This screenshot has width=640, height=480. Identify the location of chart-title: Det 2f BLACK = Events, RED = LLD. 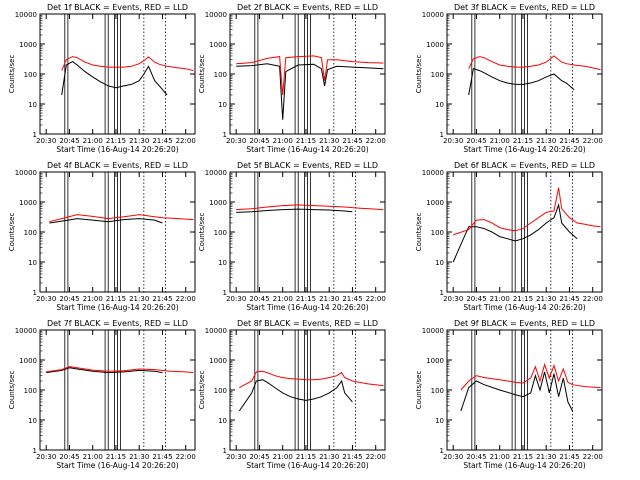
(307, 7).